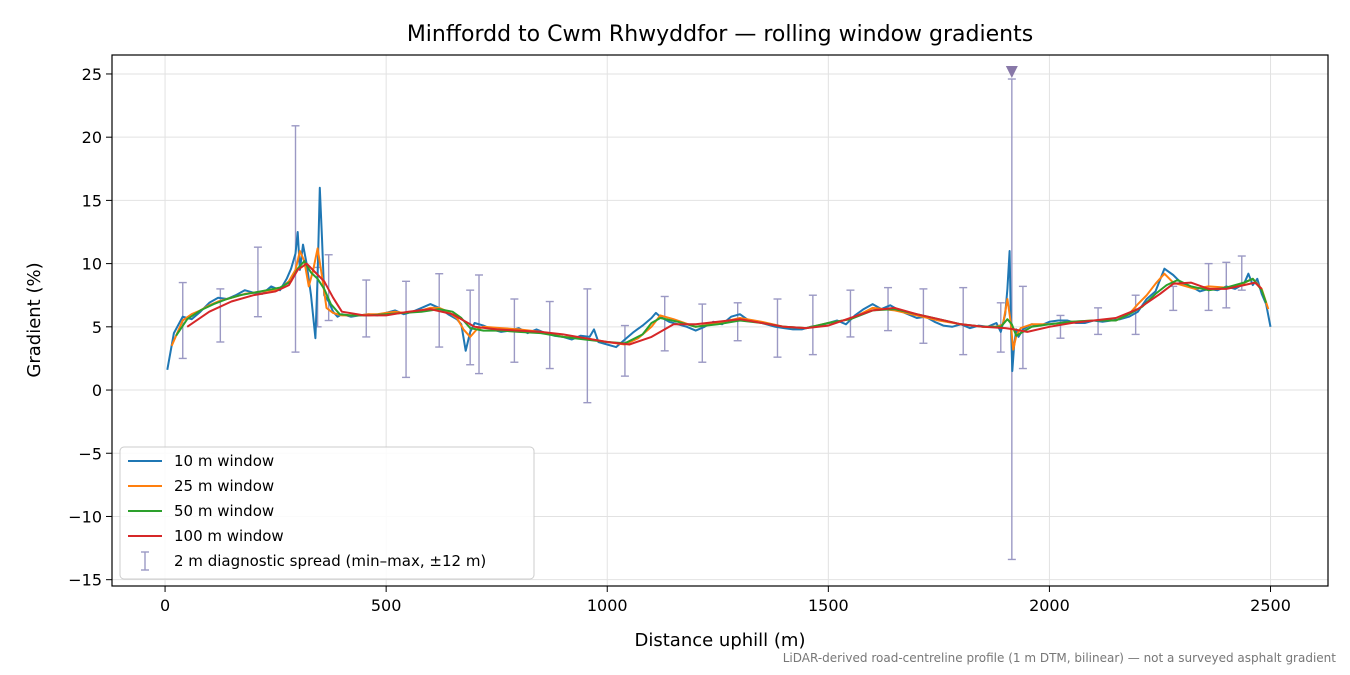 This screenshot has width=1350, height=675. Describe the element at coordinates (224, 486) in the screenshot. I see `legend-label: 25 m window` at that location.